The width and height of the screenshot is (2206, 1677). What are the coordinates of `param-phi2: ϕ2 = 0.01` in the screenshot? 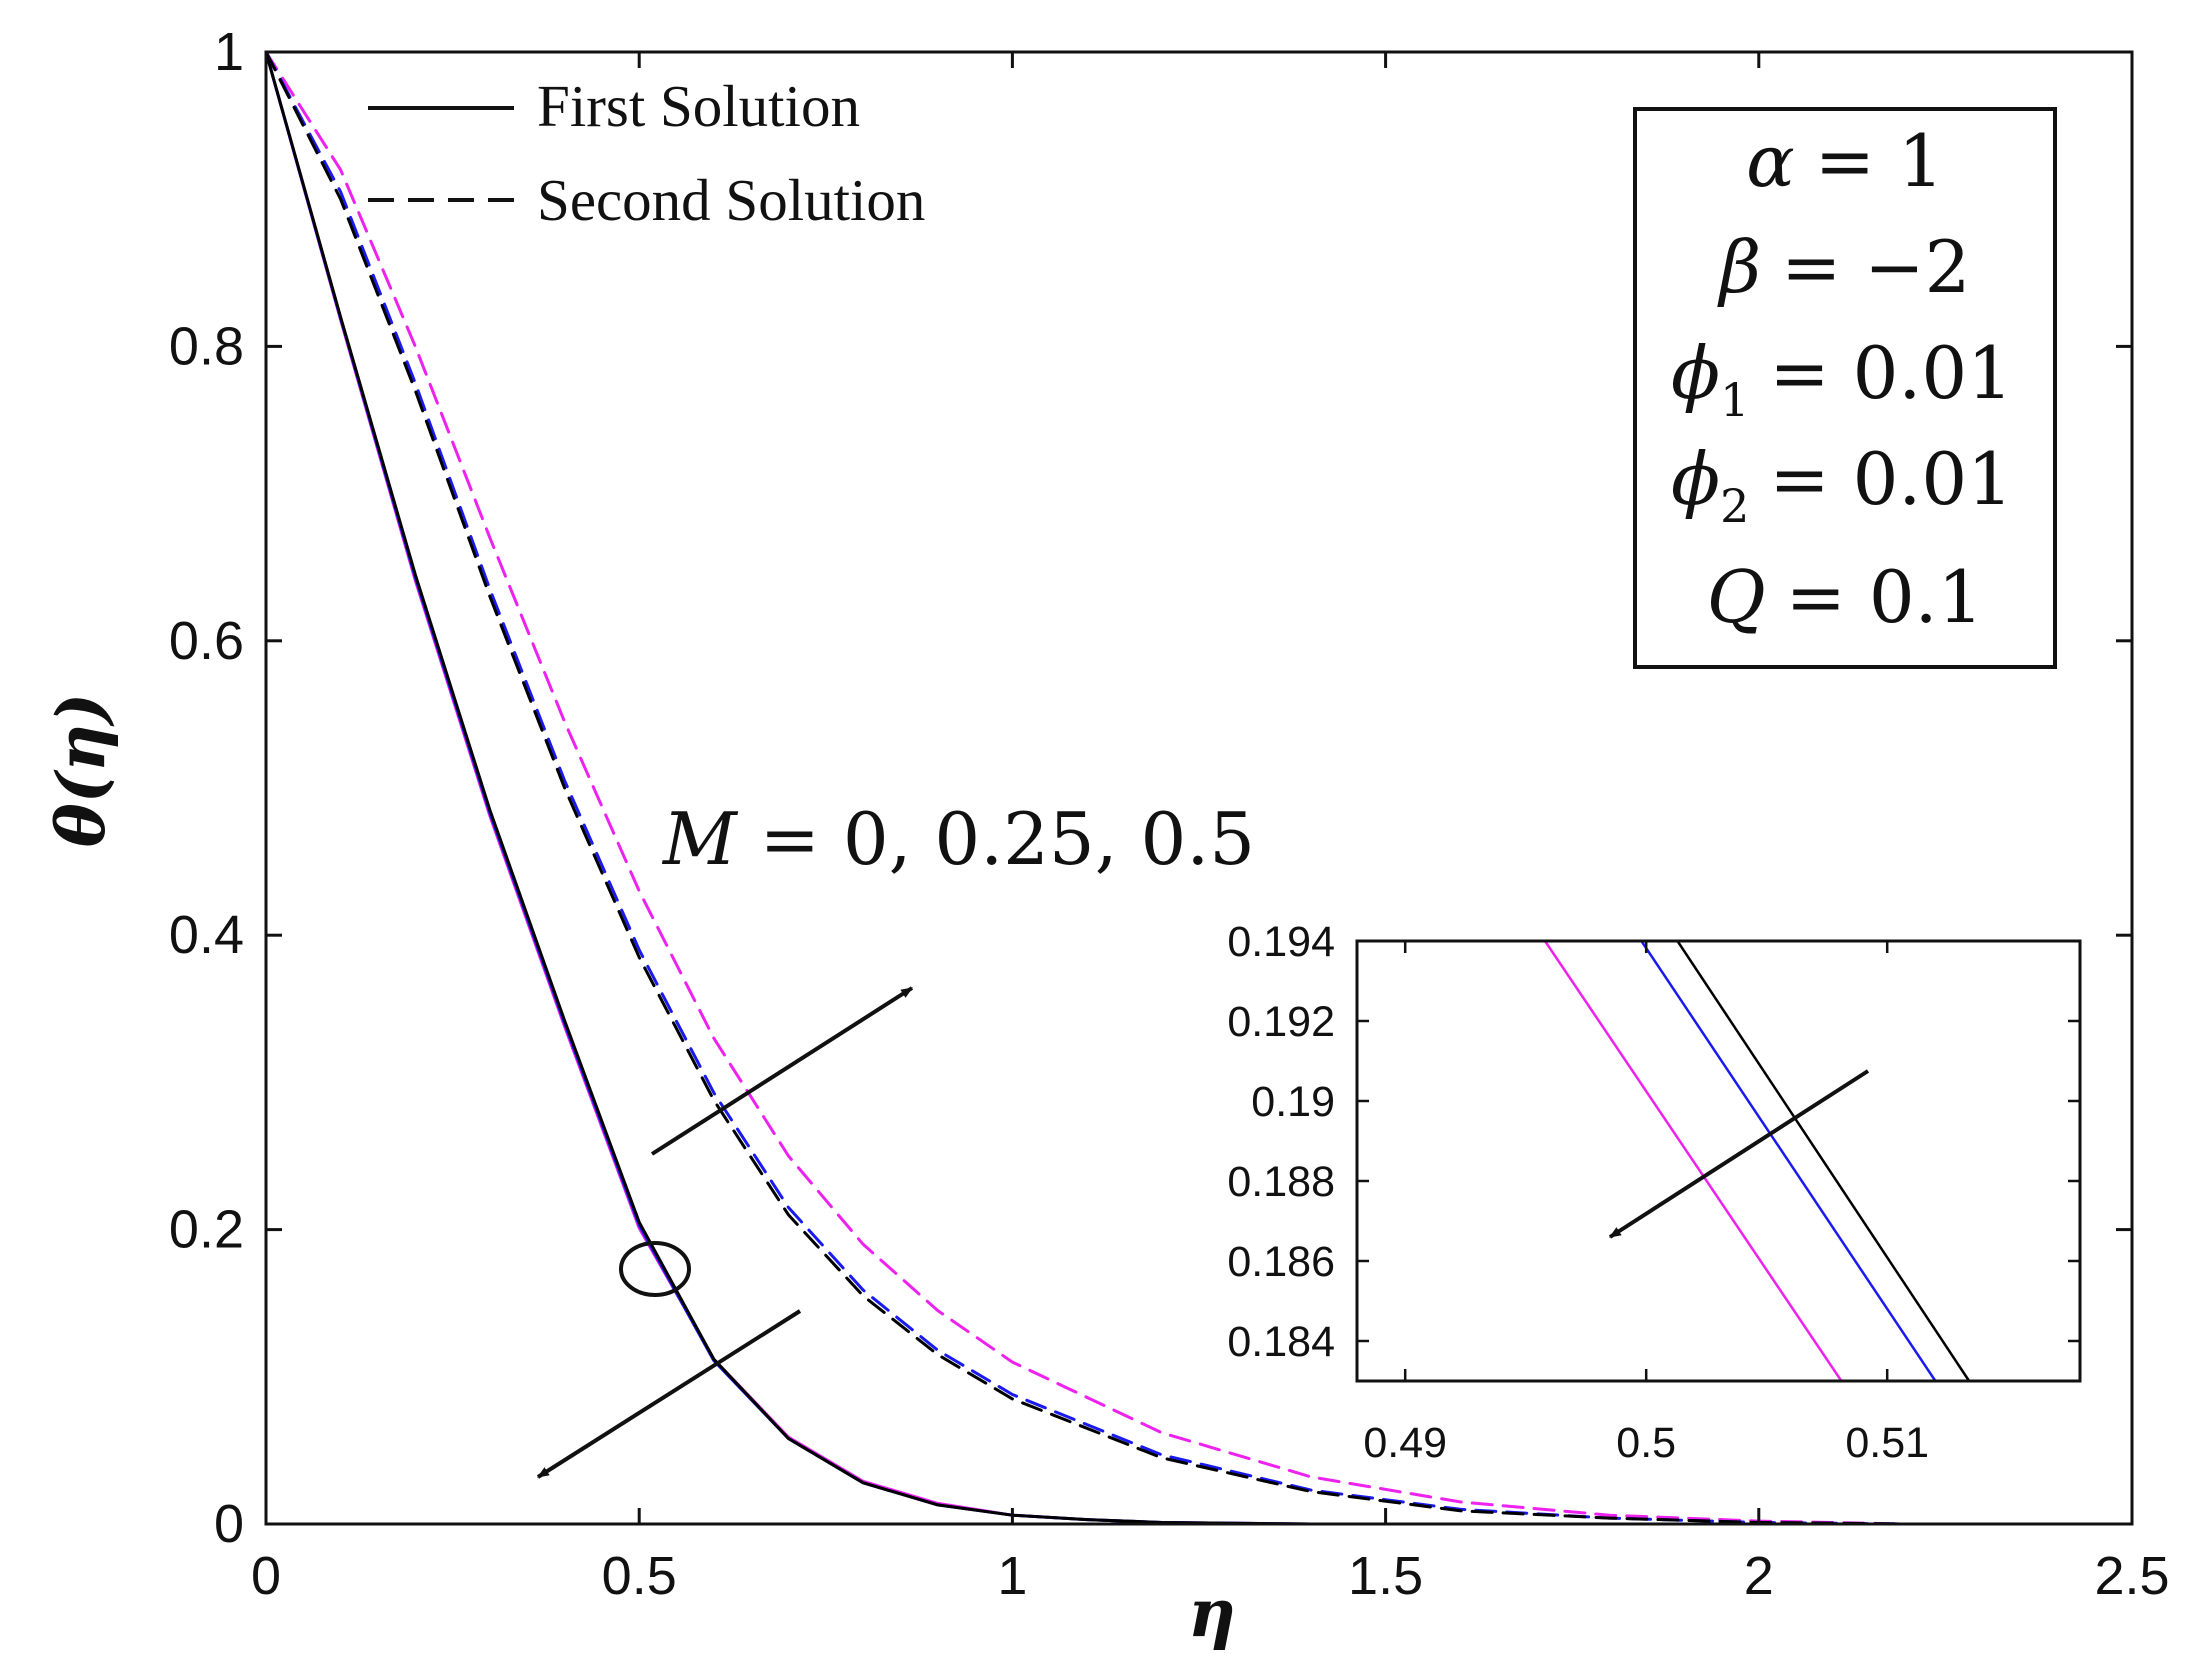 It's located at (1842, 485).